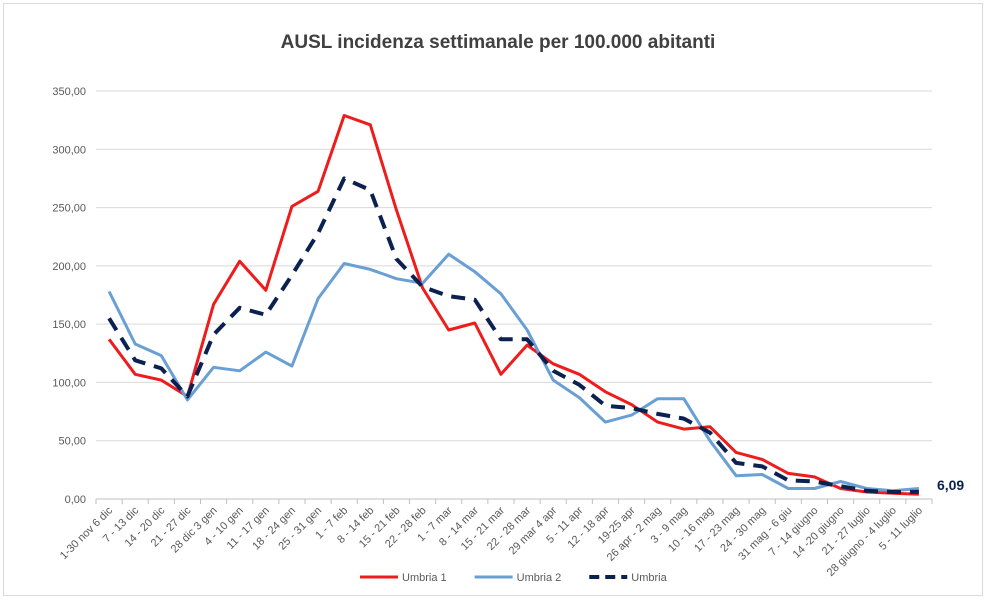  What do you see at coordinates (69, 267) in the screenshot?
I see `y-tick-label: 200,00` at bounding box center [69, 267].